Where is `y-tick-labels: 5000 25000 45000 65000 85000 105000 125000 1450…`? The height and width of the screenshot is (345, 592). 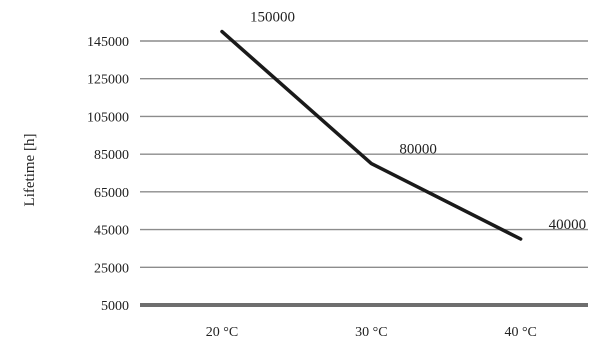
y-tick-labels: 5000 25000 45000 65000 85000 105000 125000 1450… is located at coordinates (108, 174).